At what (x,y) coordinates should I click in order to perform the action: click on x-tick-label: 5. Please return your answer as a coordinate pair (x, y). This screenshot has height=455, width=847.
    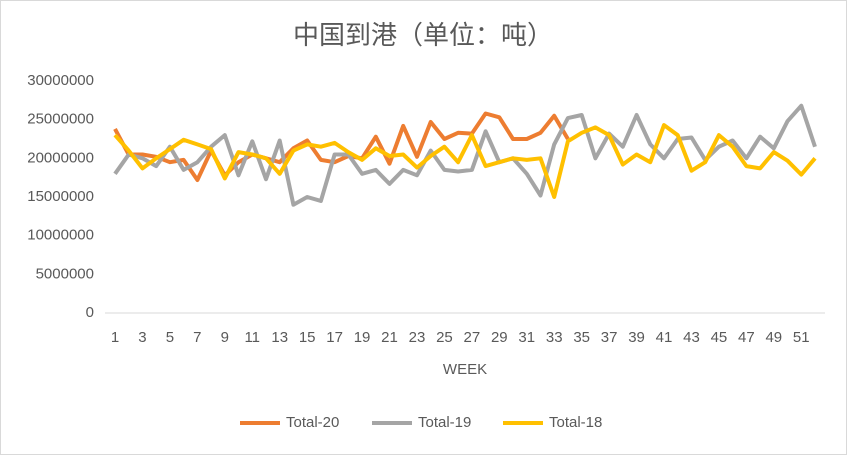
    Looking at the image, I should click on (170, 337).